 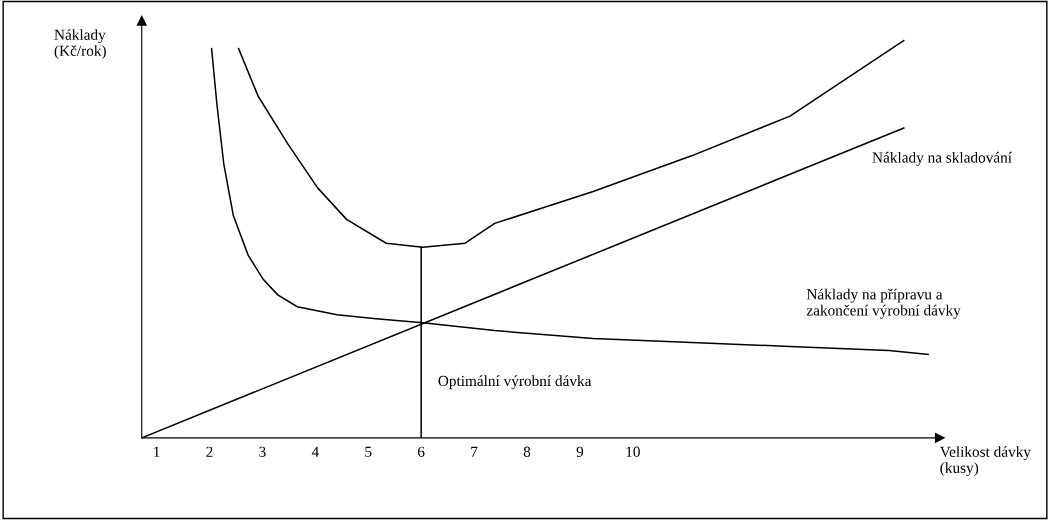 What do you see at coordinates (883, 303) in the screenshot?
I see `series-label: Náklady na přípravu a zakončení výrobní dávky` at bounding box center [883, 303].